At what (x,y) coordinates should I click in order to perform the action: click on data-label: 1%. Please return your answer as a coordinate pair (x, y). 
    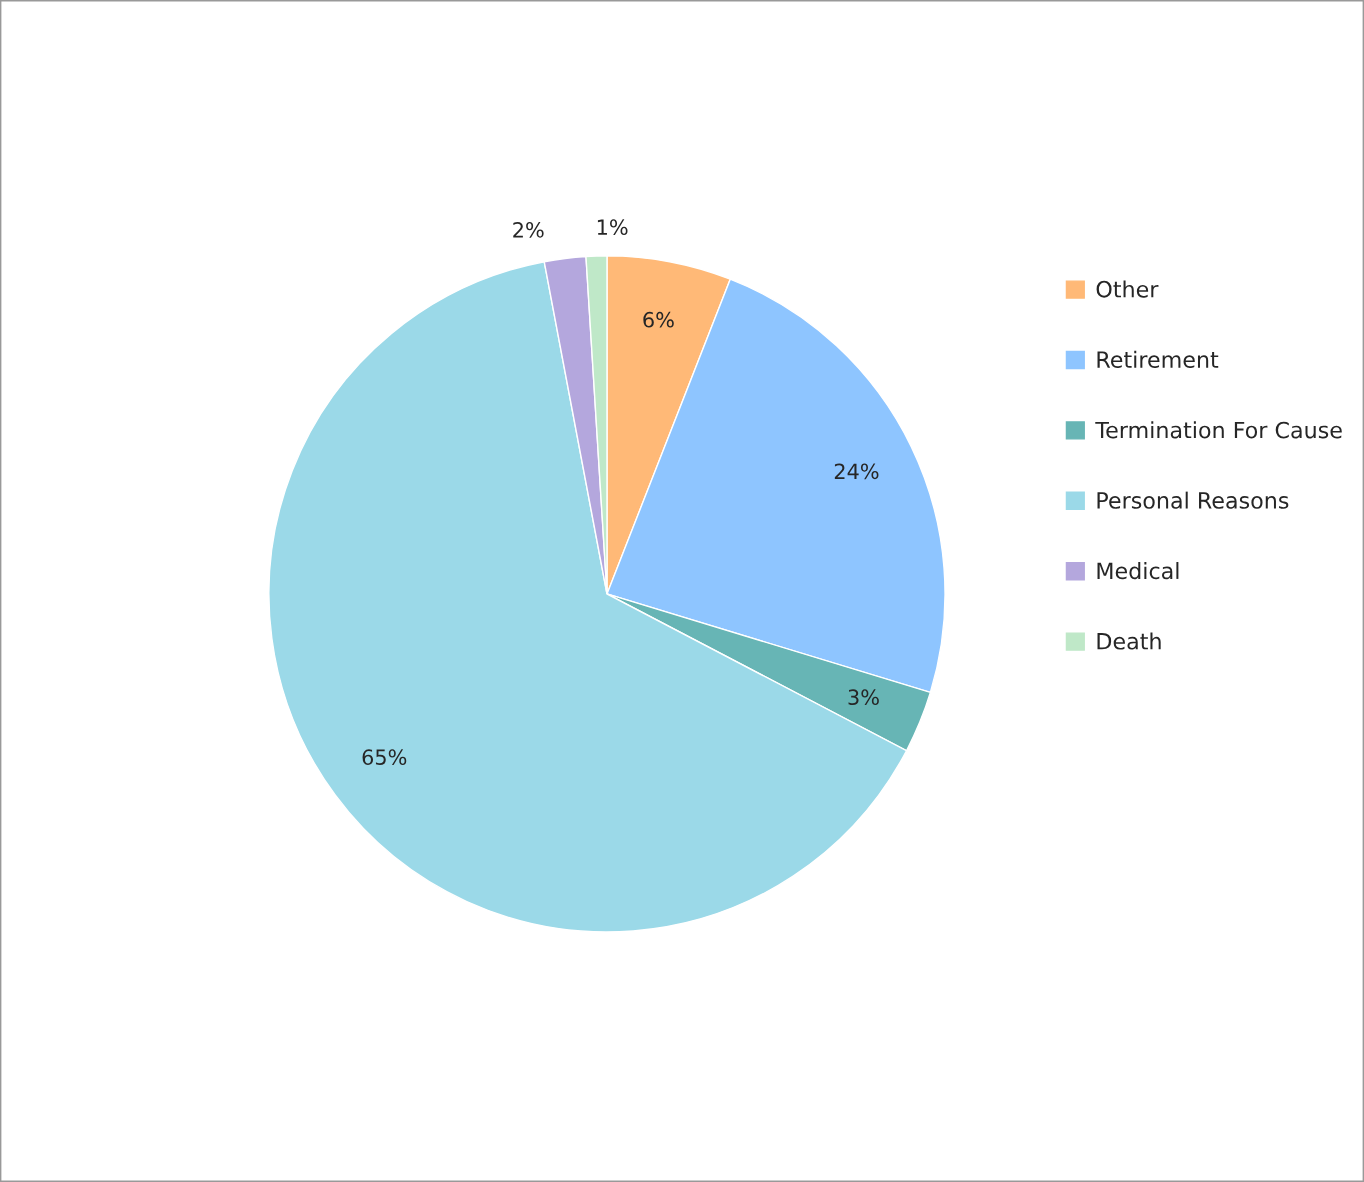
    Looking at the image, I should click on (612, 227).